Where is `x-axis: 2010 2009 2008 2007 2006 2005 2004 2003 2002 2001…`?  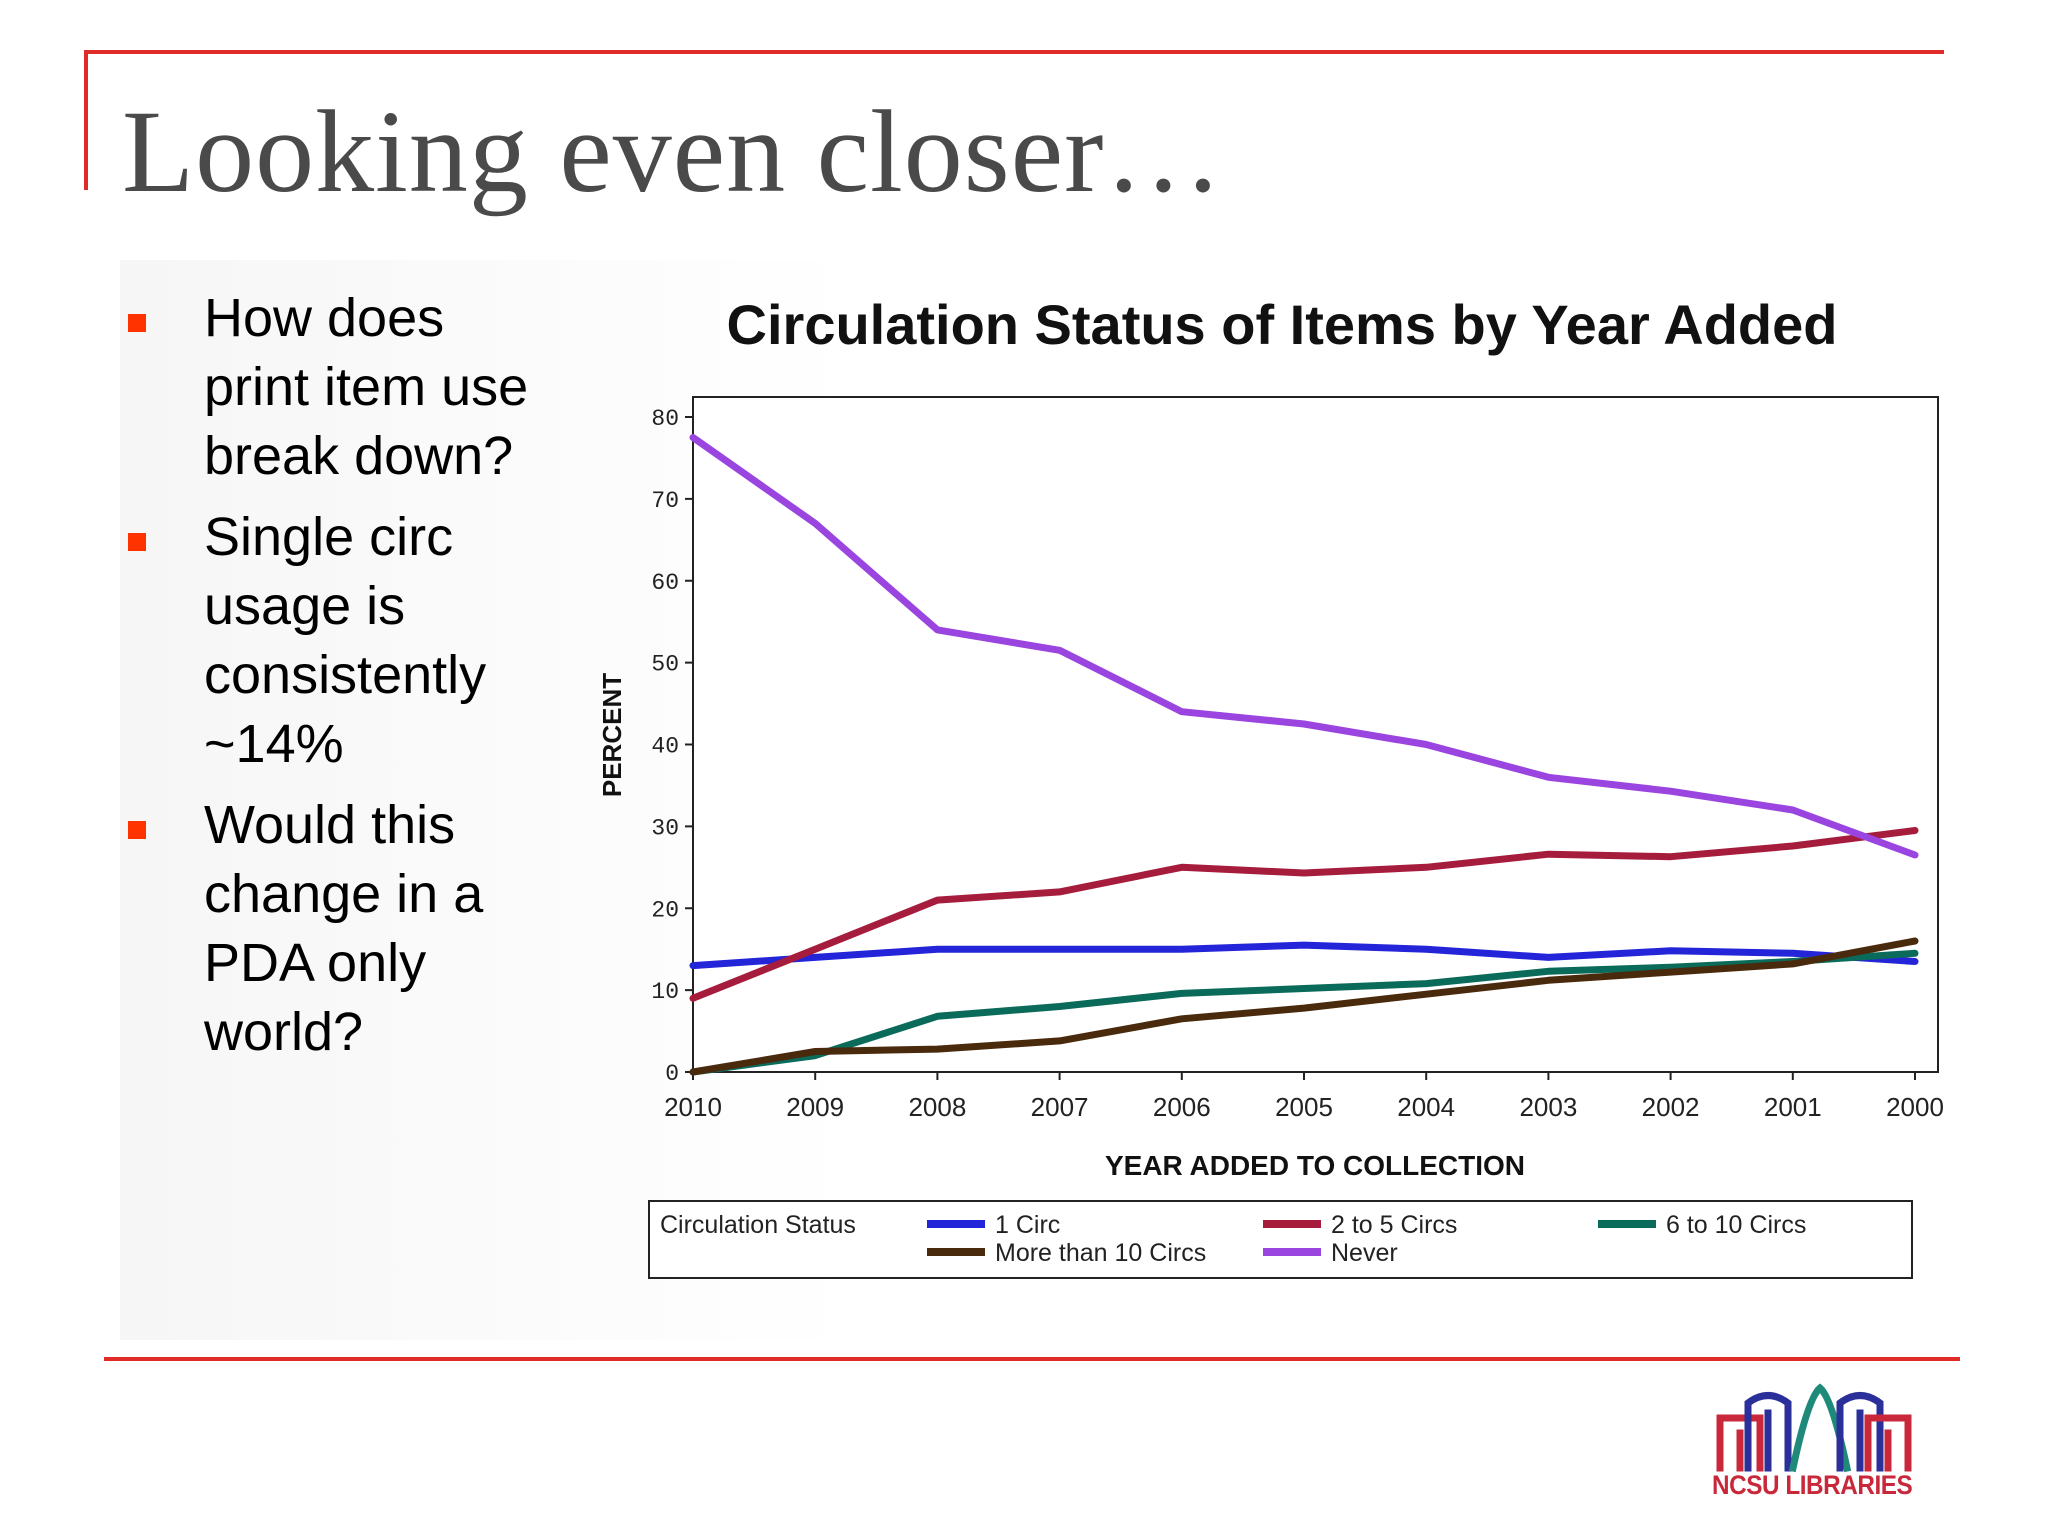 x-axis: 2010 2009 2008 2007 2006 2005 2004 2003 2002 2001… is located at coordinates (1304, 1097).